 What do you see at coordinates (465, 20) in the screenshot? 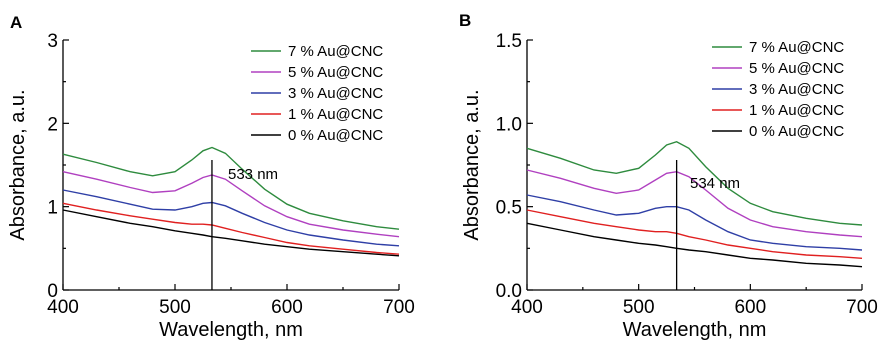
I see `panel-letter: B` at bounding box center [465, 20].